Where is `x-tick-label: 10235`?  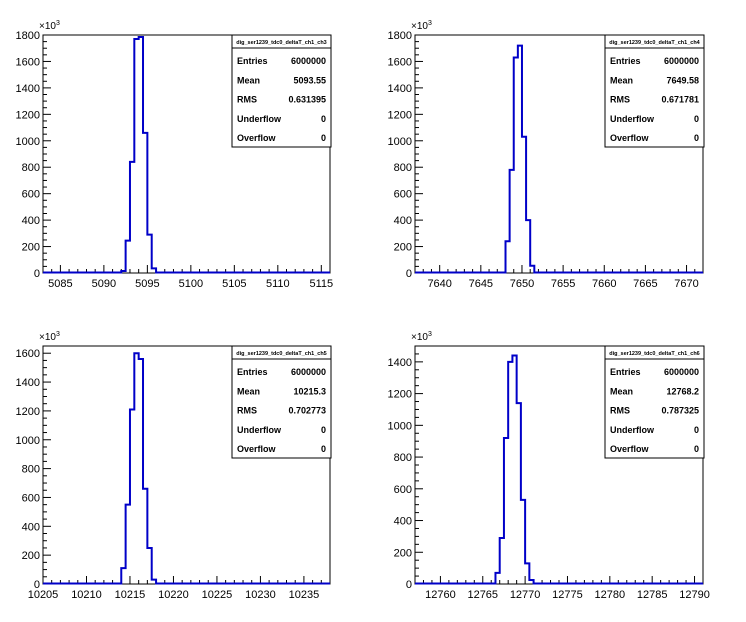
x-tick-label: 10235 is located at coordinates (304, 595).